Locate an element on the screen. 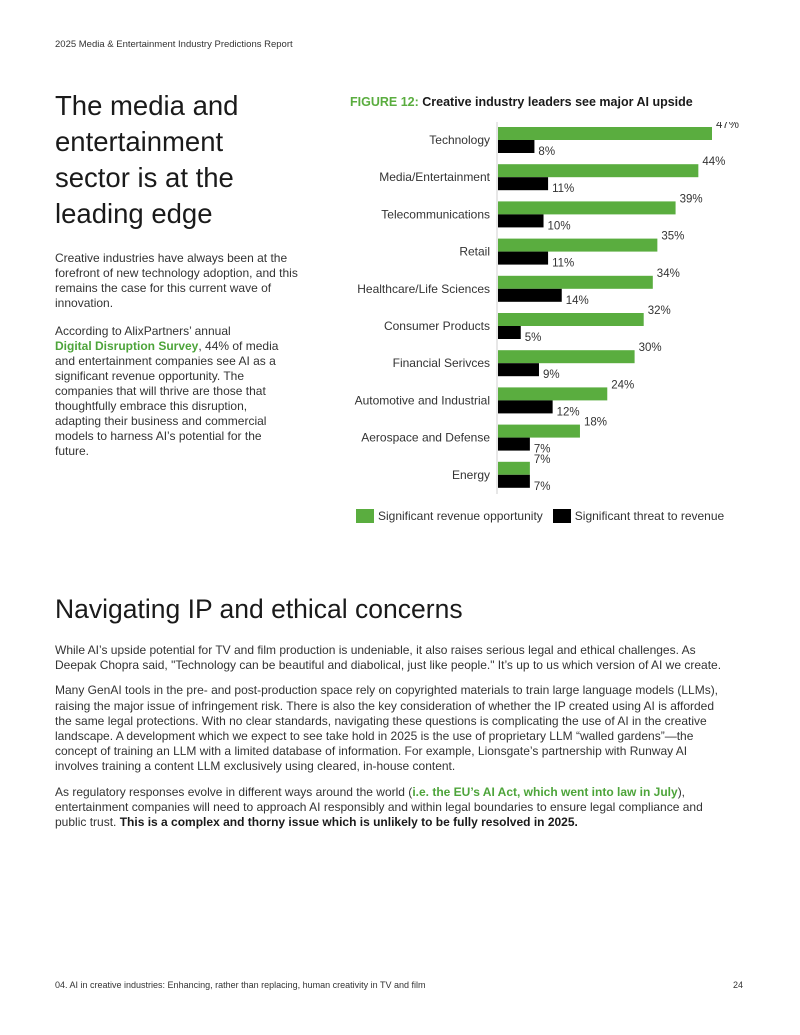 The image size is (800, 1035). legend-swatch-threat is located at coordinates (561, 516).